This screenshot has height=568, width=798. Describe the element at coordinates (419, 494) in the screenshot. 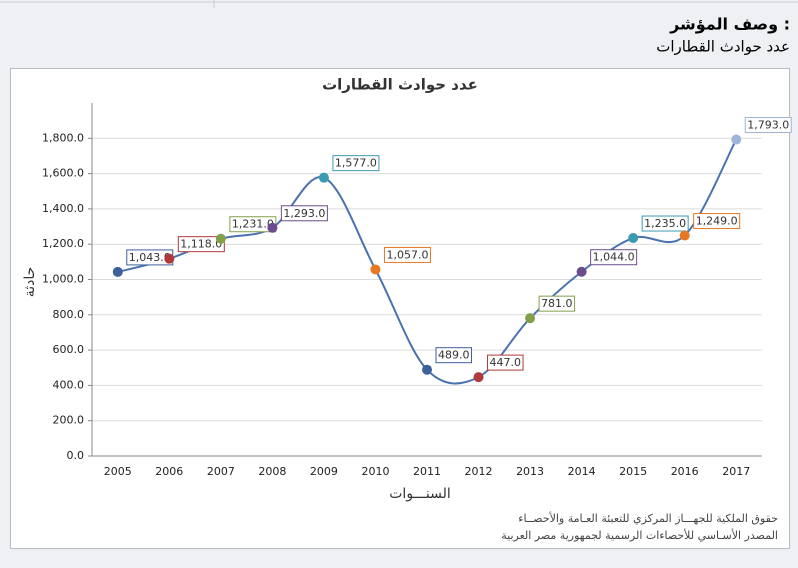

I see `x-axis-label: السنـــوات` at that location.